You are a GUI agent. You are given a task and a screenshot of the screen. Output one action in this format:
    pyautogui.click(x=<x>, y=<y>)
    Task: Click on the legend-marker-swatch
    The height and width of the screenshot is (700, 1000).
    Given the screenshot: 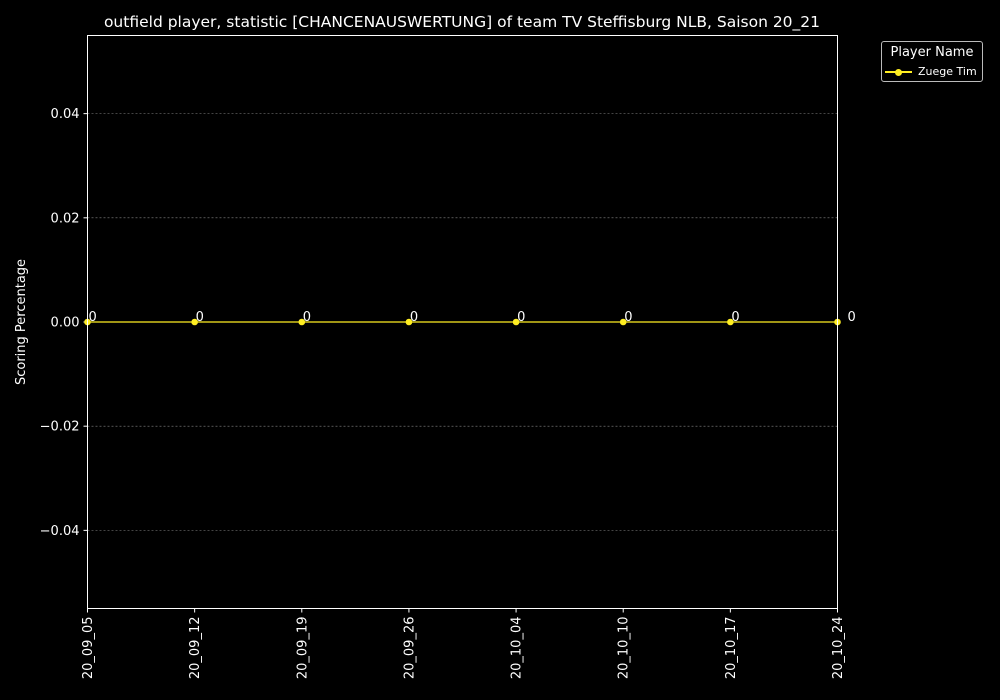 What is the action you would take?
    pyautogui.click(x=898, y=72)
    